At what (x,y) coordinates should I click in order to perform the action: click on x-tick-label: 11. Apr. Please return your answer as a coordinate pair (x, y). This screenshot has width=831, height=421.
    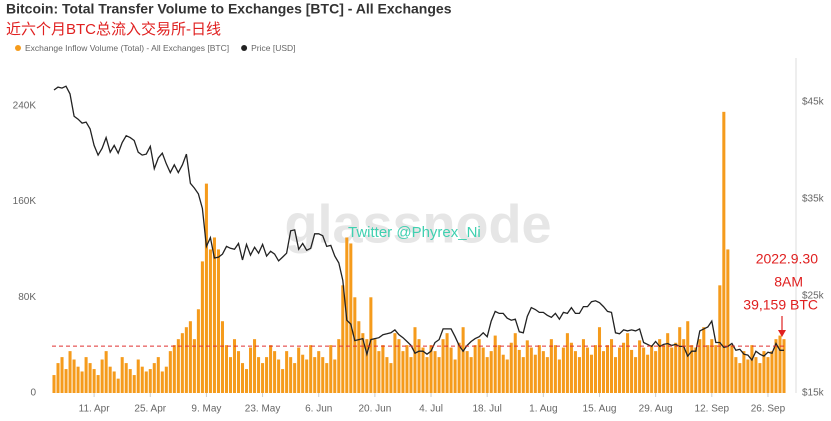
    Looking at the image, I should click on (95, 409).